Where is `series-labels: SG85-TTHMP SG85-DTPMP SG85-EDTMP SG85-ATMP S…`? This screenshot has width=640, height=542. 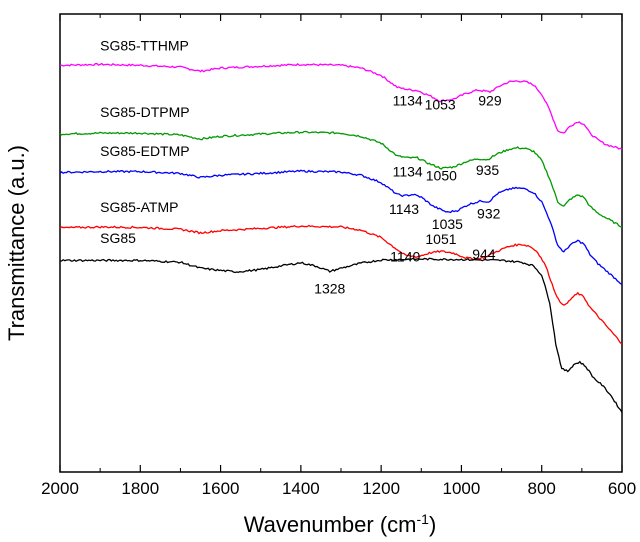 series-labels: SG85-TTHMP SG85-DTPMP SG85-EDTMP SG85-ATMP S… is located at coordinates (144, 142).